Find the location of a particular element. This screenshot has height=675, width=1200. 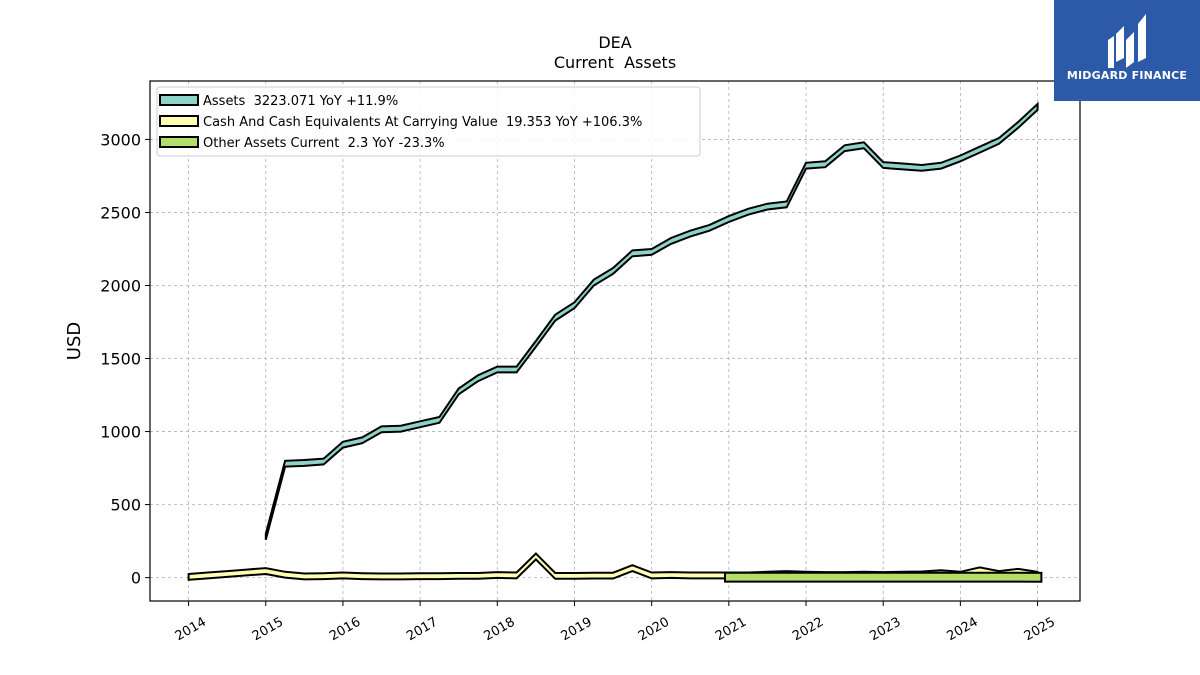

logo-text: MIDGARD FINANCE is located at coordinates (1127, 75).